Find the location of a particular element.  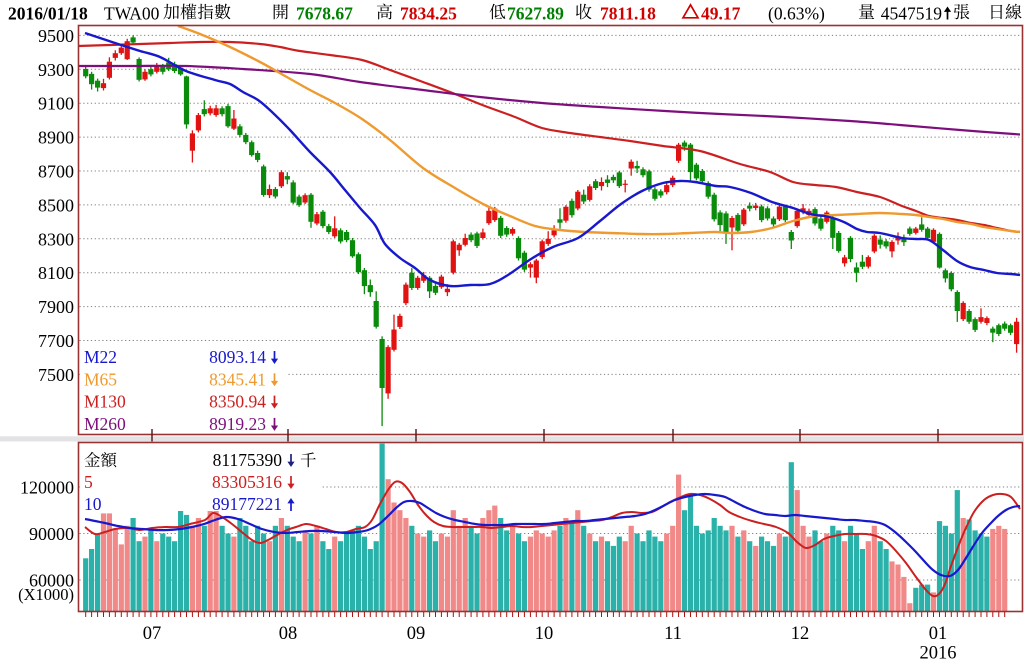

svg-text: M130 is located at coordinates (105, 402).